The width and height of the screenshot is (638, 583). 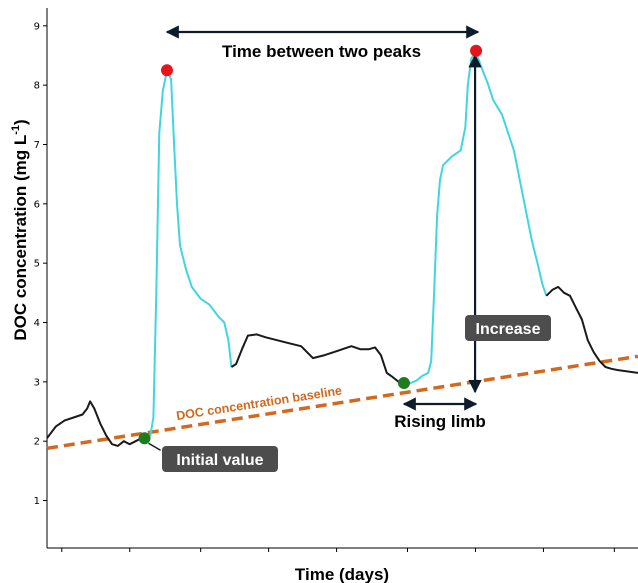 I want to click on y-tick-label: 4, so click(x=37, y=323).